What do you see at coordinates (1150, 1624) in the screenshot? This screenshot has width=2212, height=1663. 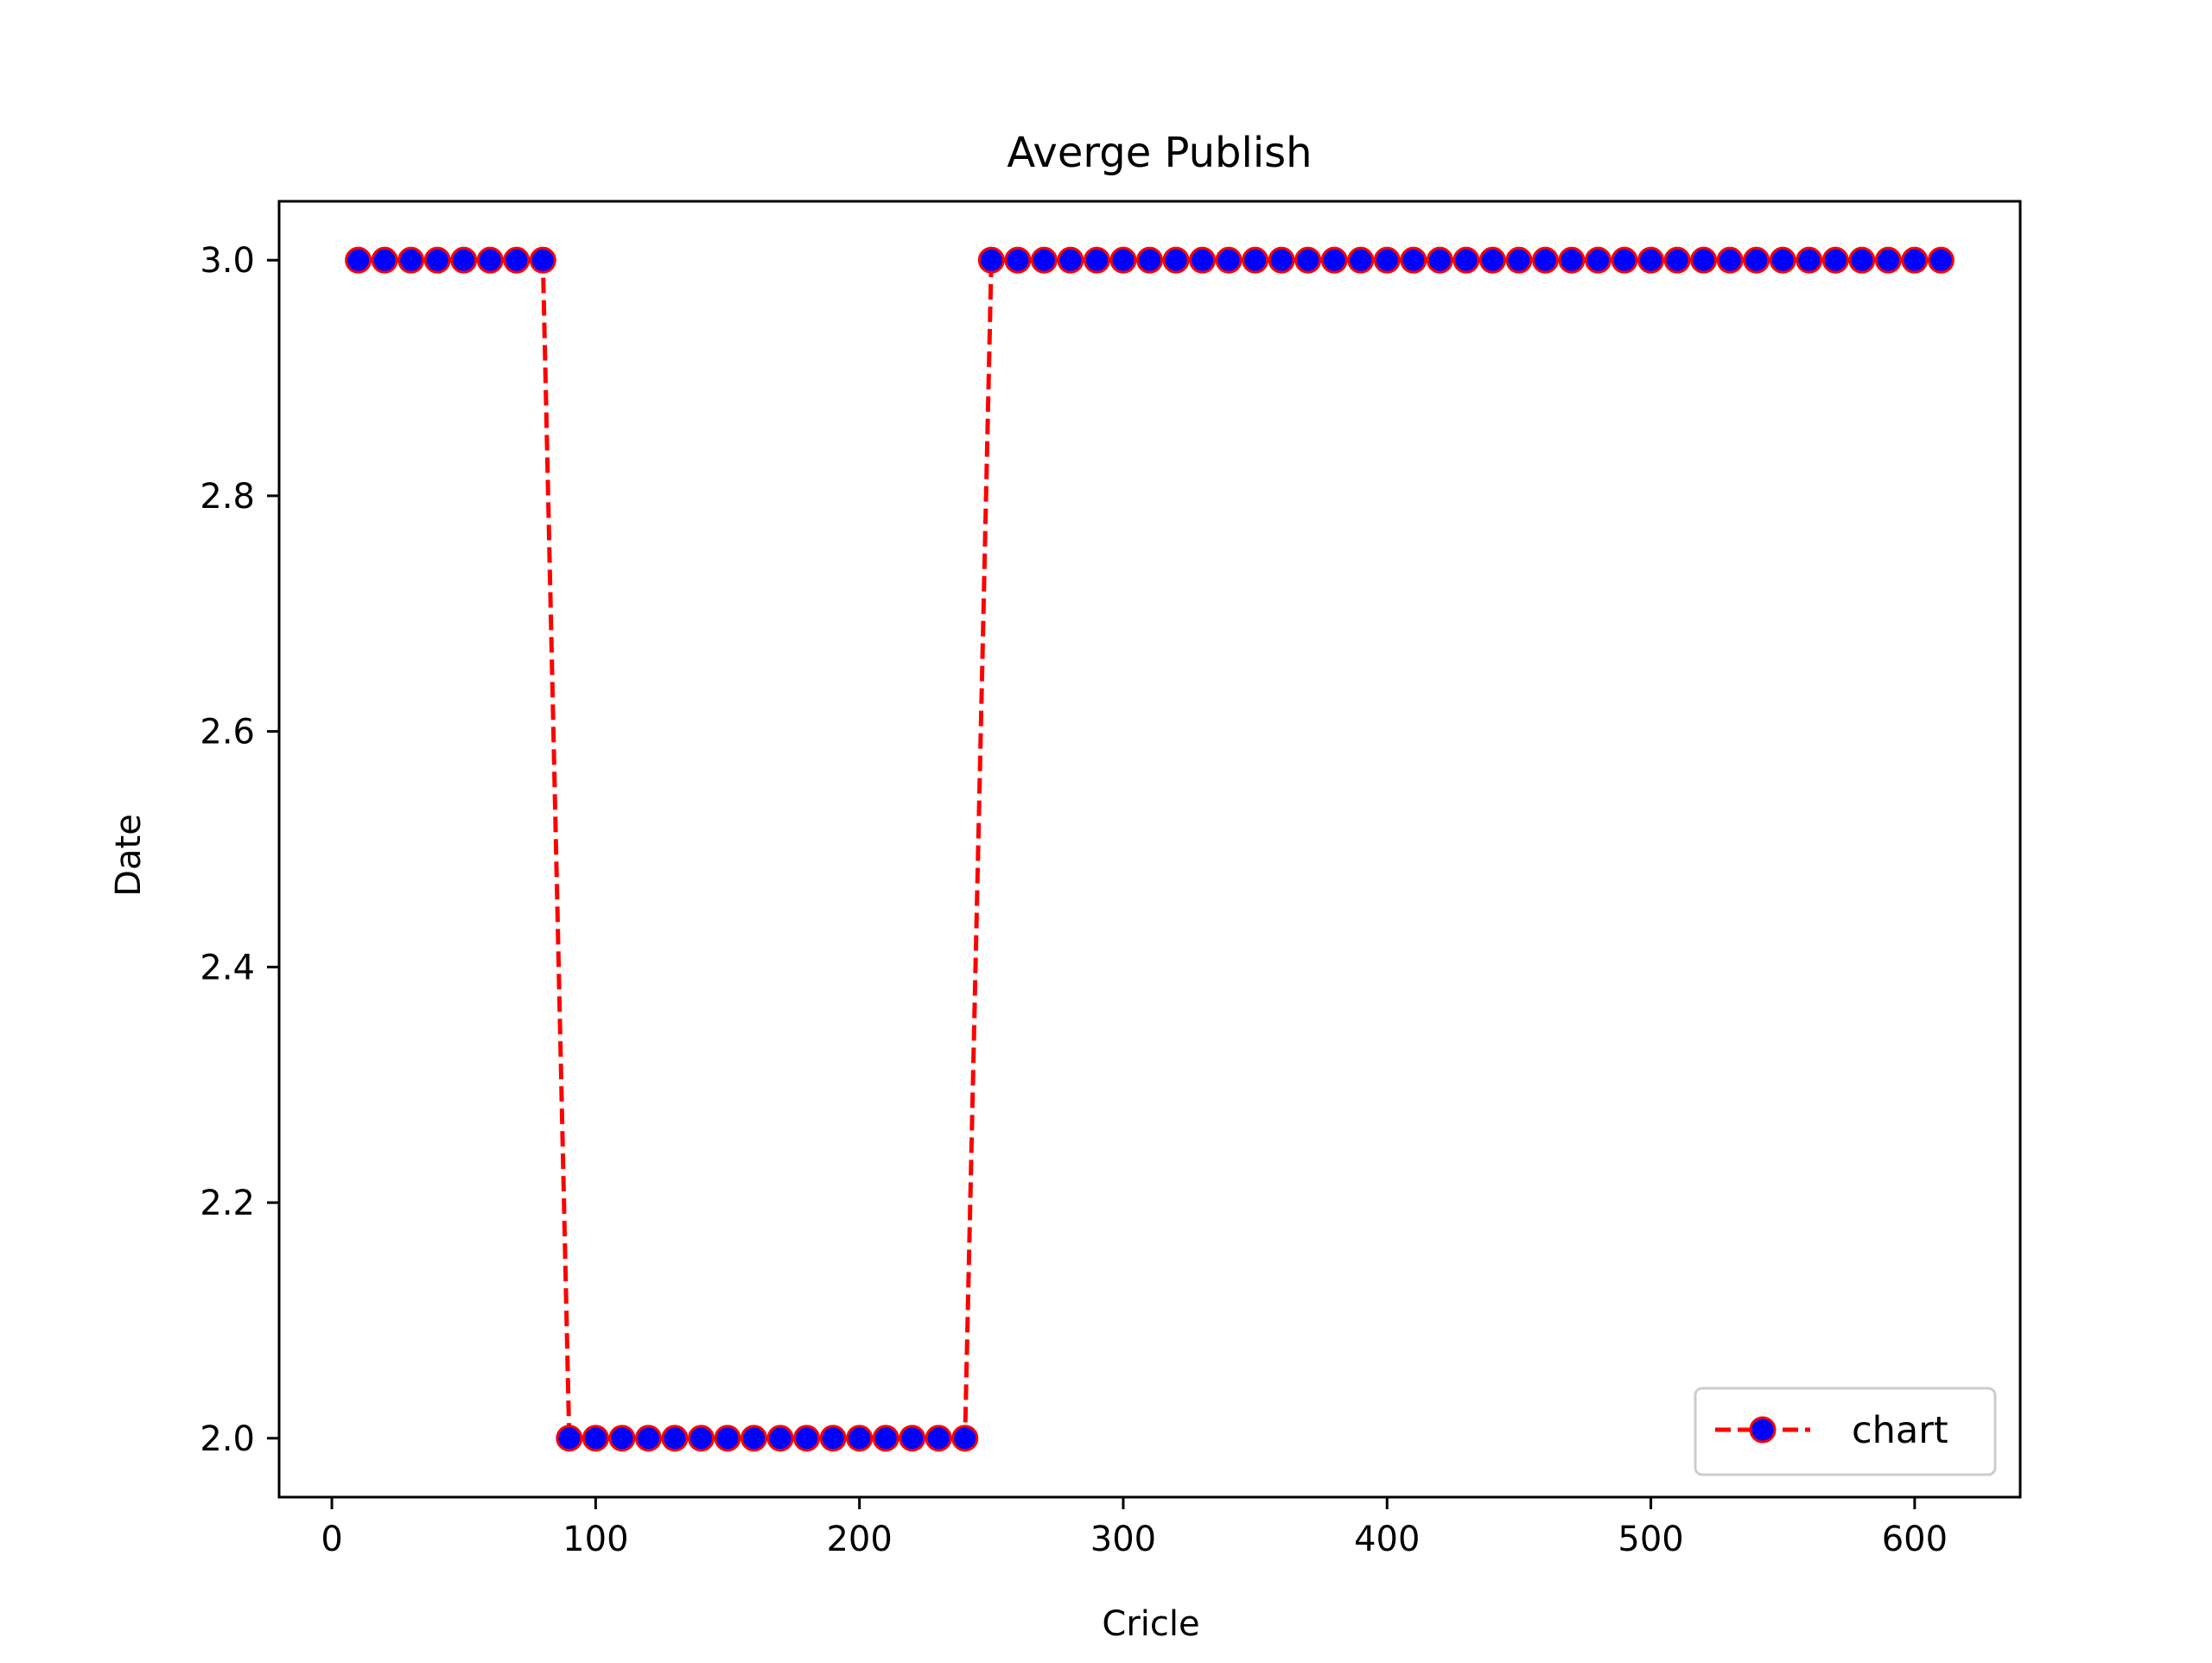 I see `x-axis-label: Cricle` at bounding box center [1150, 1624].